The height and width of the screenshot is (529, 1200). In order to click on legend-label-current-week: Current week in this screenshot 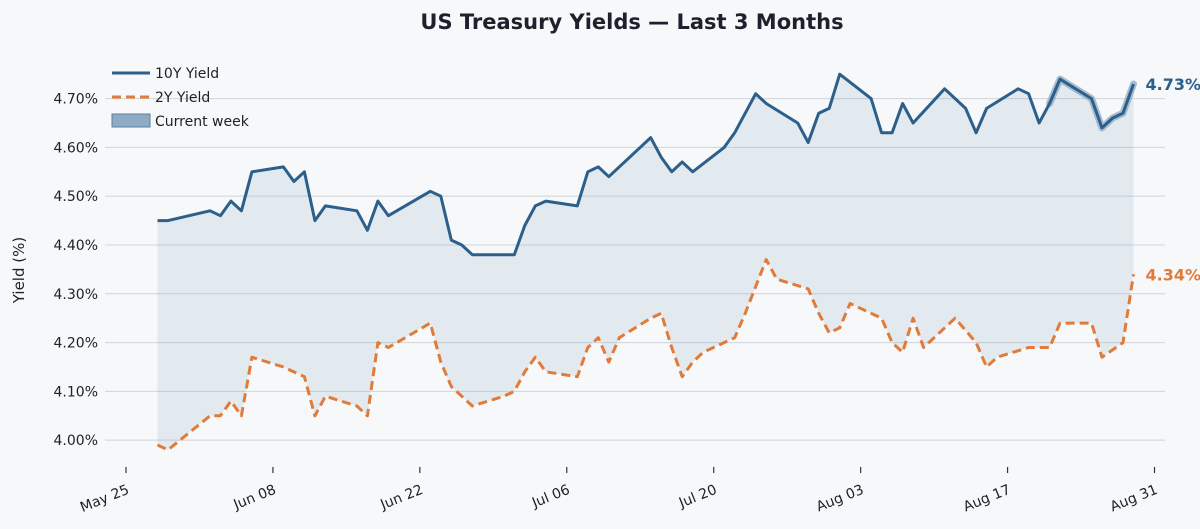, I will do `click(202, 122)`.